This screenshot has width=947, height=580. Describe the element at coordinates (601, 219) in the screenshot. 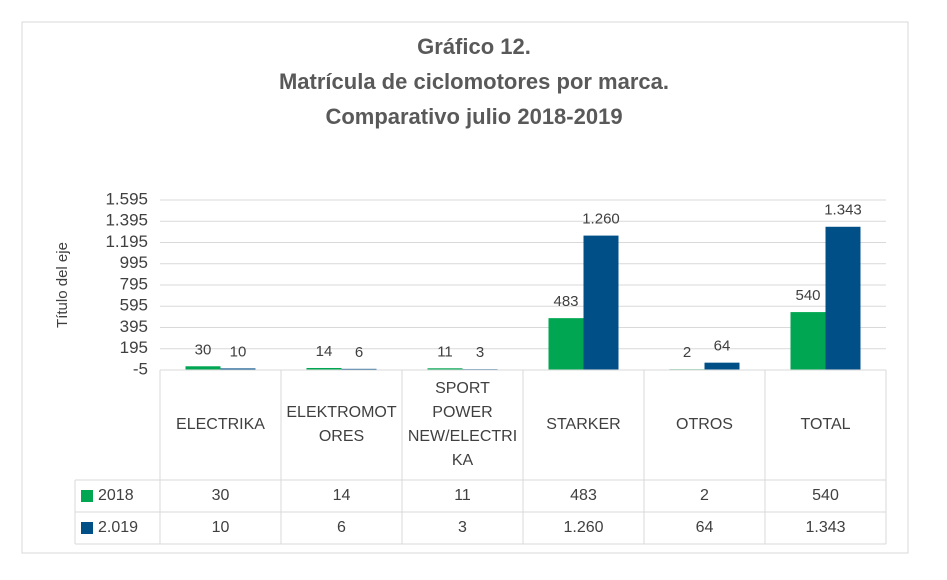

I see `value-label: 1.260` at that location.